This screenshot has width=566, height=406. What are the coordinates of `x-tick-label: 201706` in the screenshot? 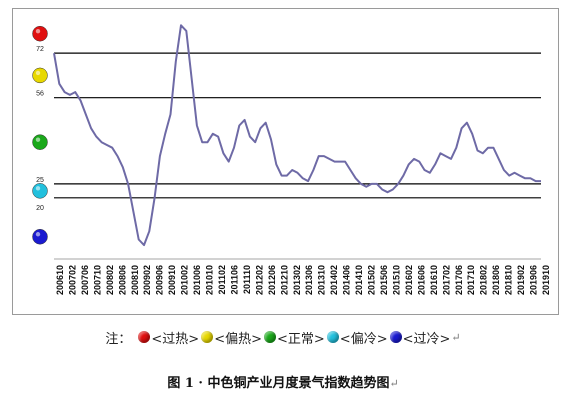 It's located at (459, 280).